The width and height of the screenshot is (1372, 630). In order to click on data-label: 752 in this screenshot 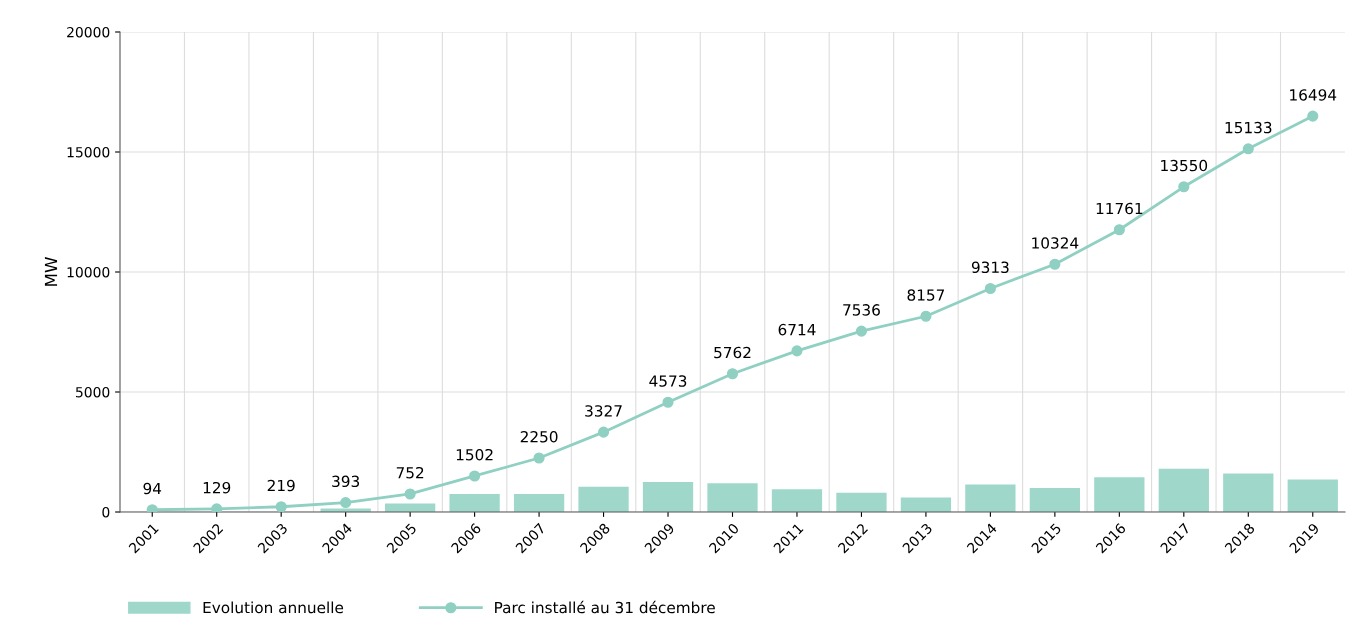, I will do `click(410, 472)`.